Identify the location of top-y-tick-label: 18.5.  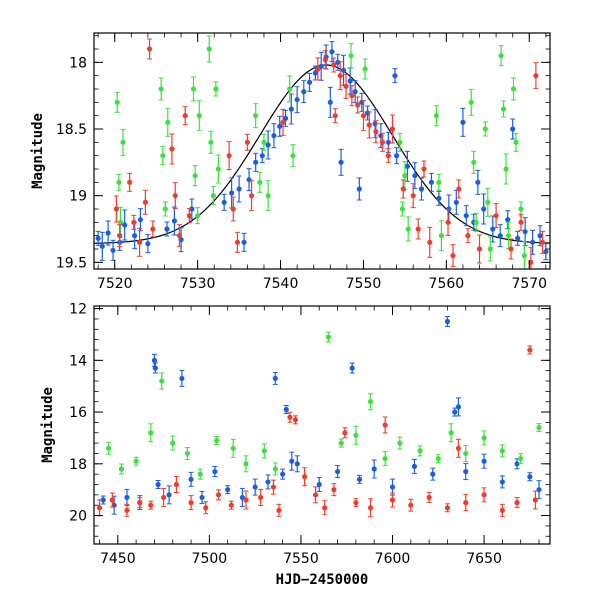
(71, 130).